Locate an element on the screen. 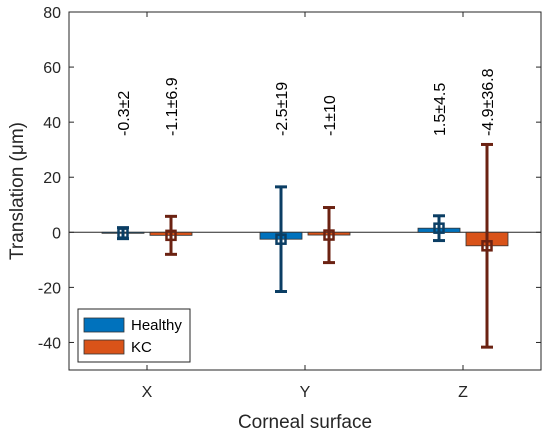 This screenshot has height=436, width=550. data-label: -1.1±6.9 is located at coordinates (172, 106).